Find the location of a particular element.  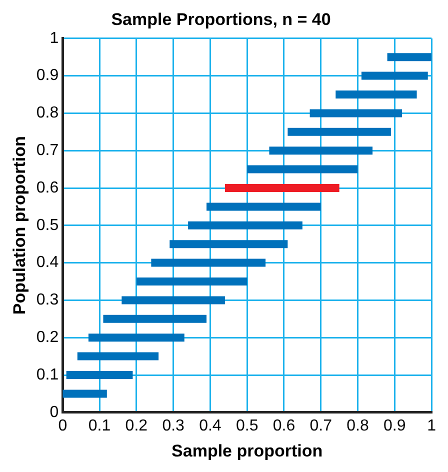

y-tick-label: 0.6 is located at coordinates (47, 187).